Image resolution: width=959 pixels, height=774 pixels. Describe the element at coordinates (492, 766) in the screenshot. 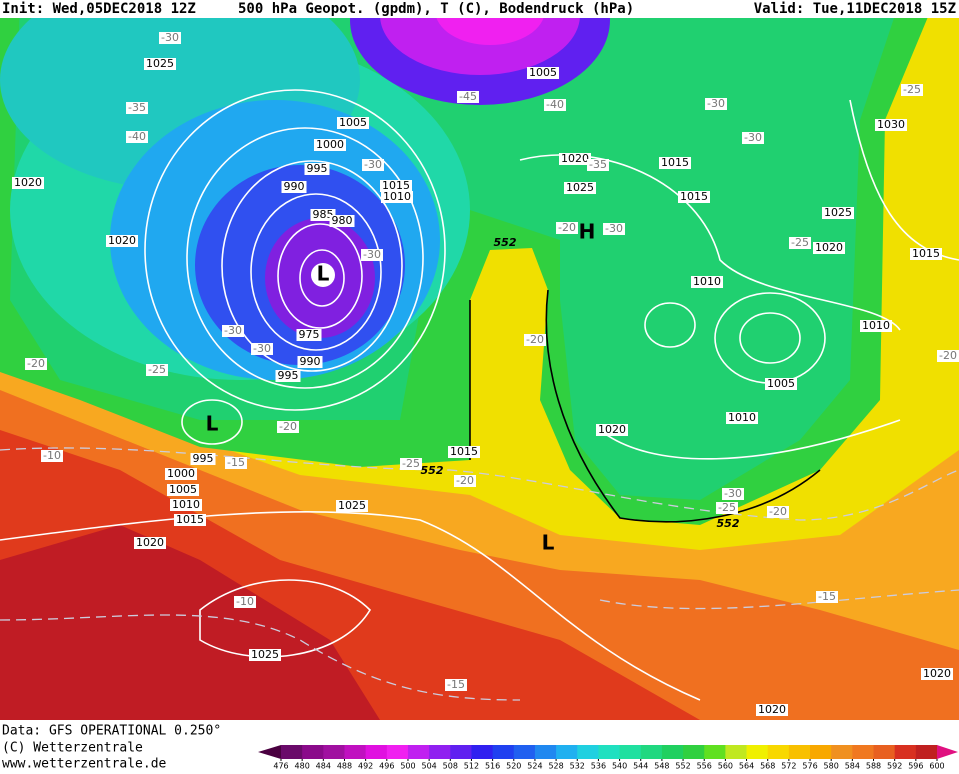

I see `colorbar-label: 516` at that location.